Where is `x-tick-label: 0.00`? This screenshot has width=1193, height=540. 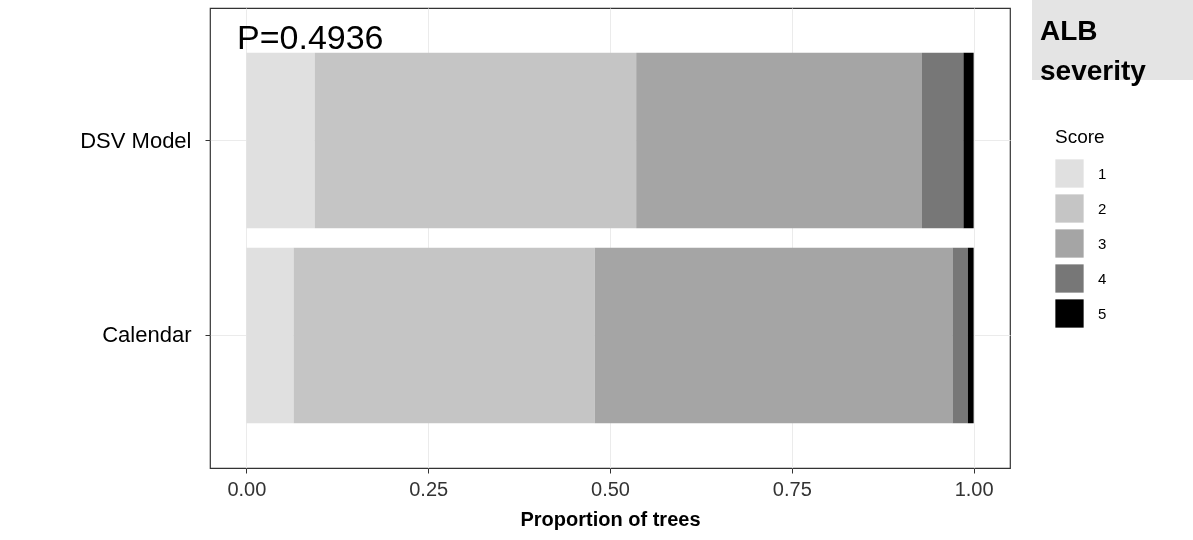
x-tick-label: 0.00 is located at coordinates (247, 488).